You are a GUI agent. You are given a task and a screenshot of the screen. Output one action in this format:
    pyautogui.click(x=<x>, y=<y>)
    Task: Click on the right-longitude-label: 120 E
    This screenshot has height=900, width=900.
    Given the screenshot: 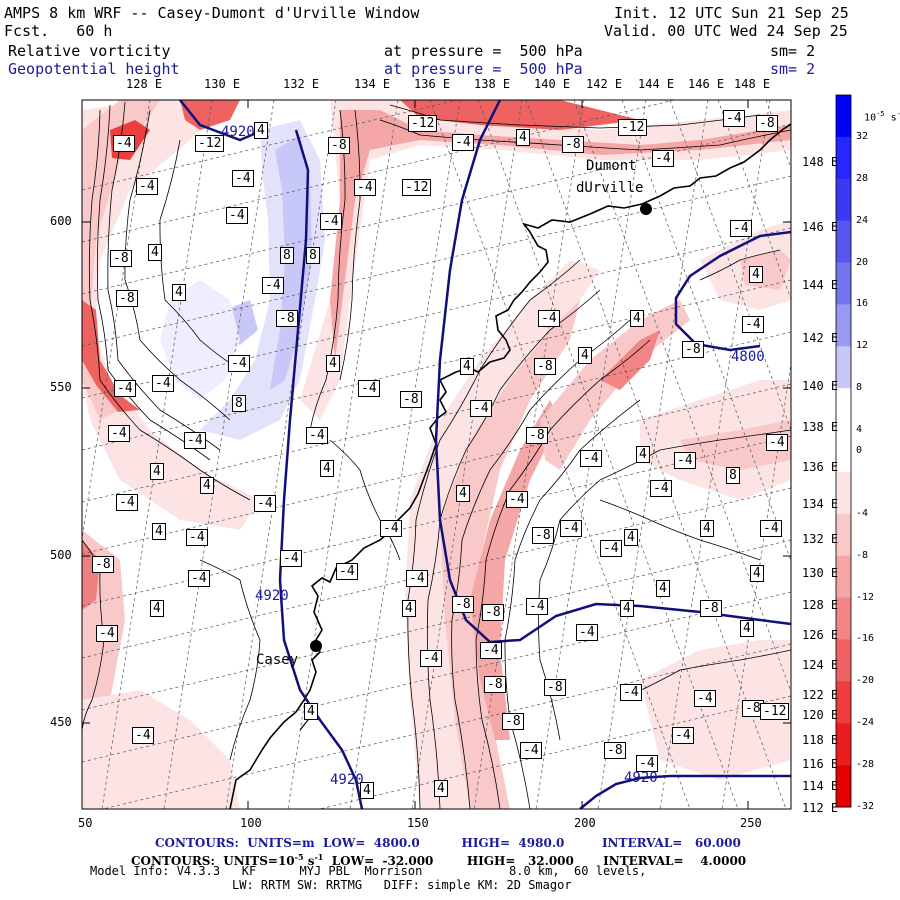 What is the action you would take?
    pyautogui.click(x=820, y=715)
    